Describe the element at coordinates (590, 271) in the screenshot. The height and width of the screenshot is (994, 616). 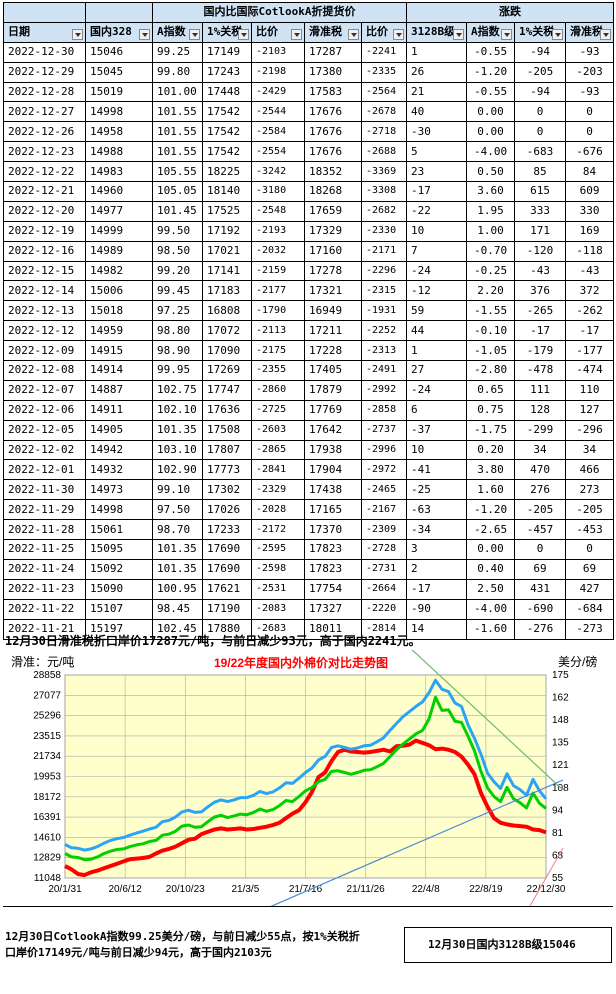
I see `table-cell: -43` at that location.